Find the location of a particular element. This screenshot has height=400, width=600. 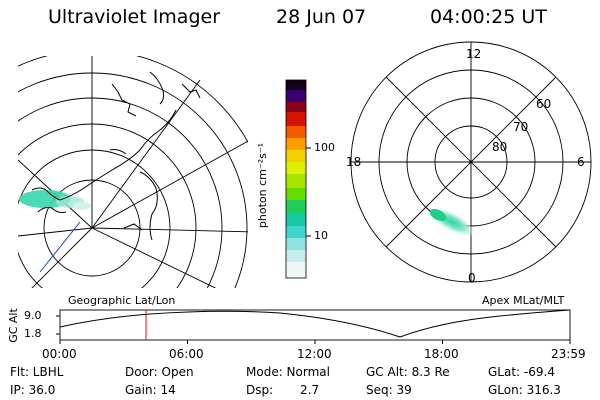

status-door: Door: Open is located at coordinates (159, 372).